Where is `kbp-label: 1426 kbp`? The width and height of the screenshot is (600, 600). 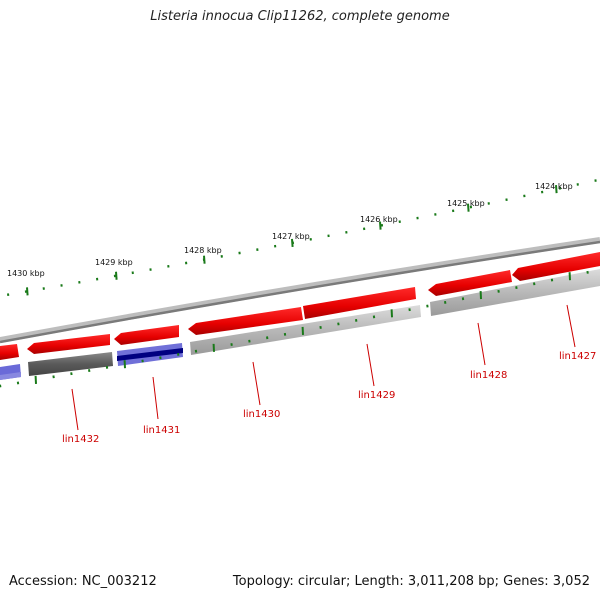 kbp-label: 1426 kbp is located at coordinates (379, 219).